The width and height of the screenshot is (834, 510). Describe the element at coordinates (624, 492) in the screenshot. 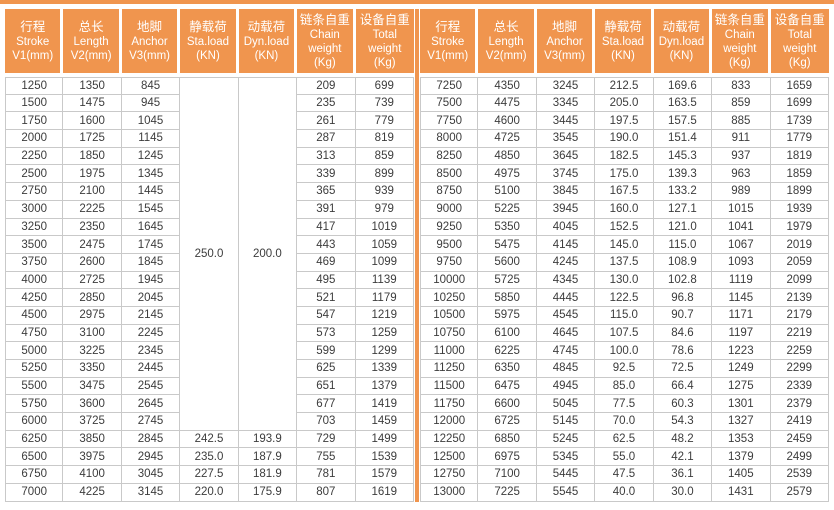

I see `cell-sta-load: 40.0` at that location.